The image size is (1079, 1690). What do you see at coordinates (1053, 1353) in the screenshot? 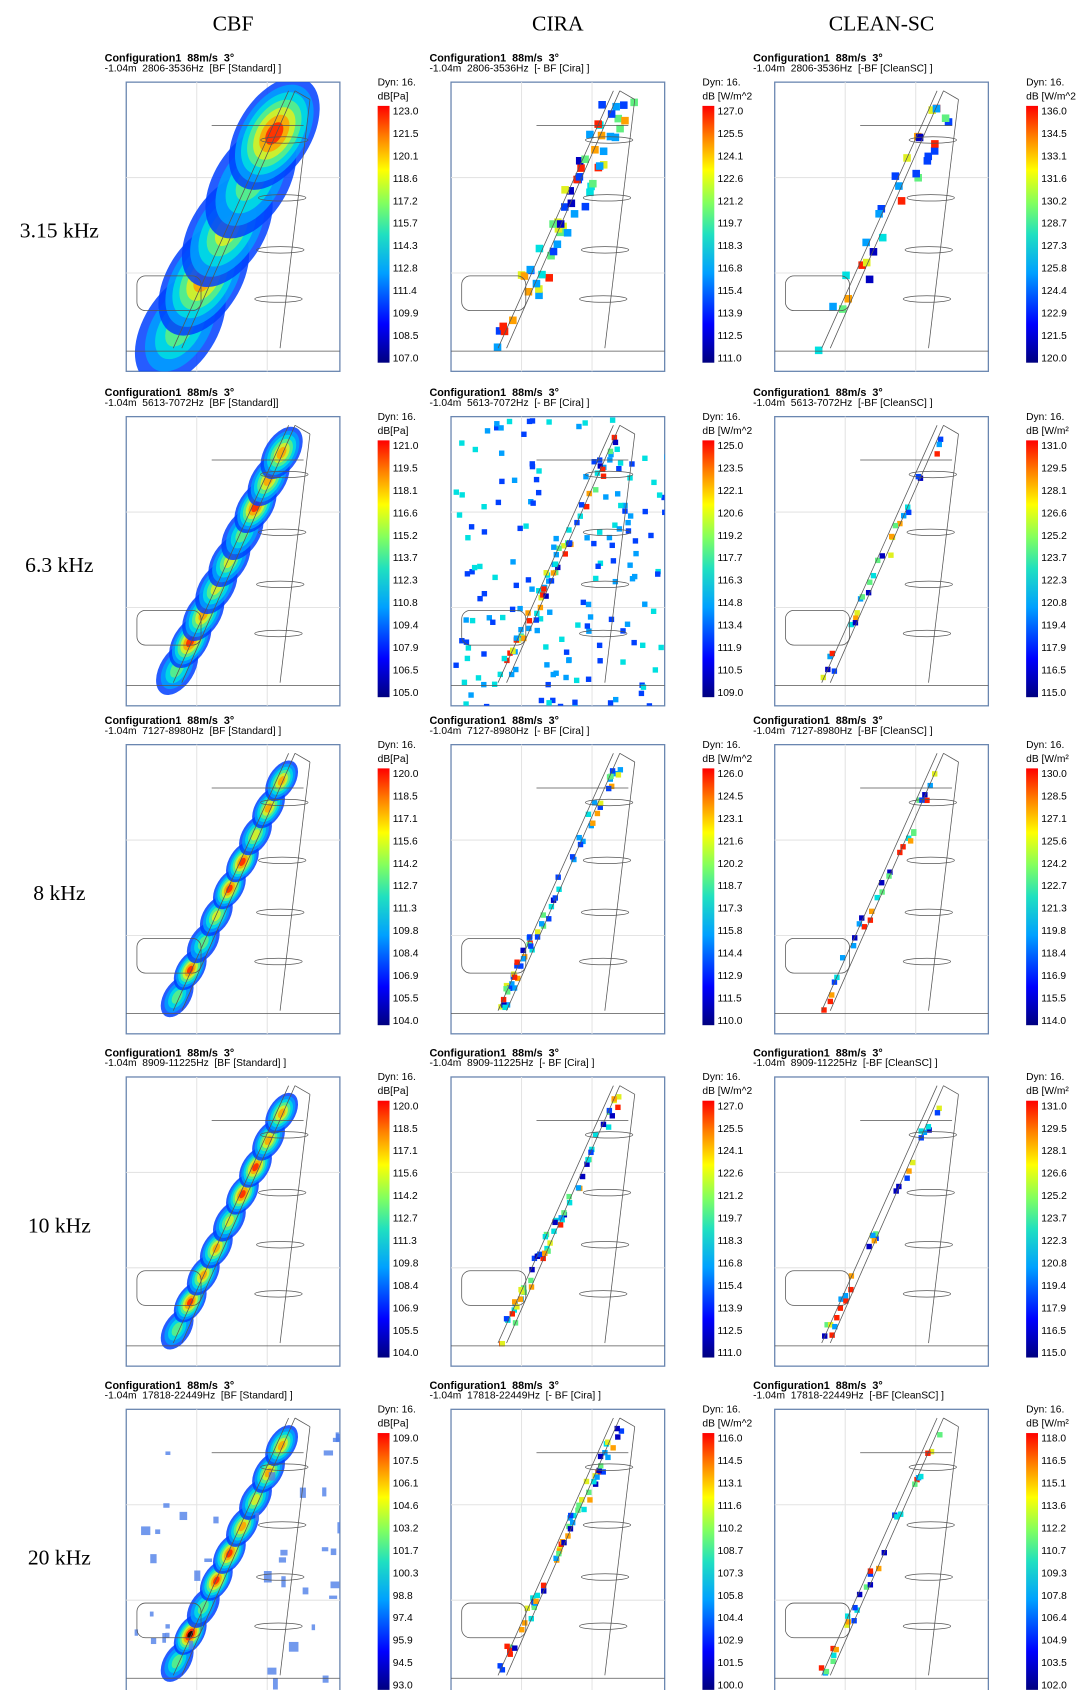
I see `colorbar-tick-label: 115.0` at bounding box center [1053, 1353].